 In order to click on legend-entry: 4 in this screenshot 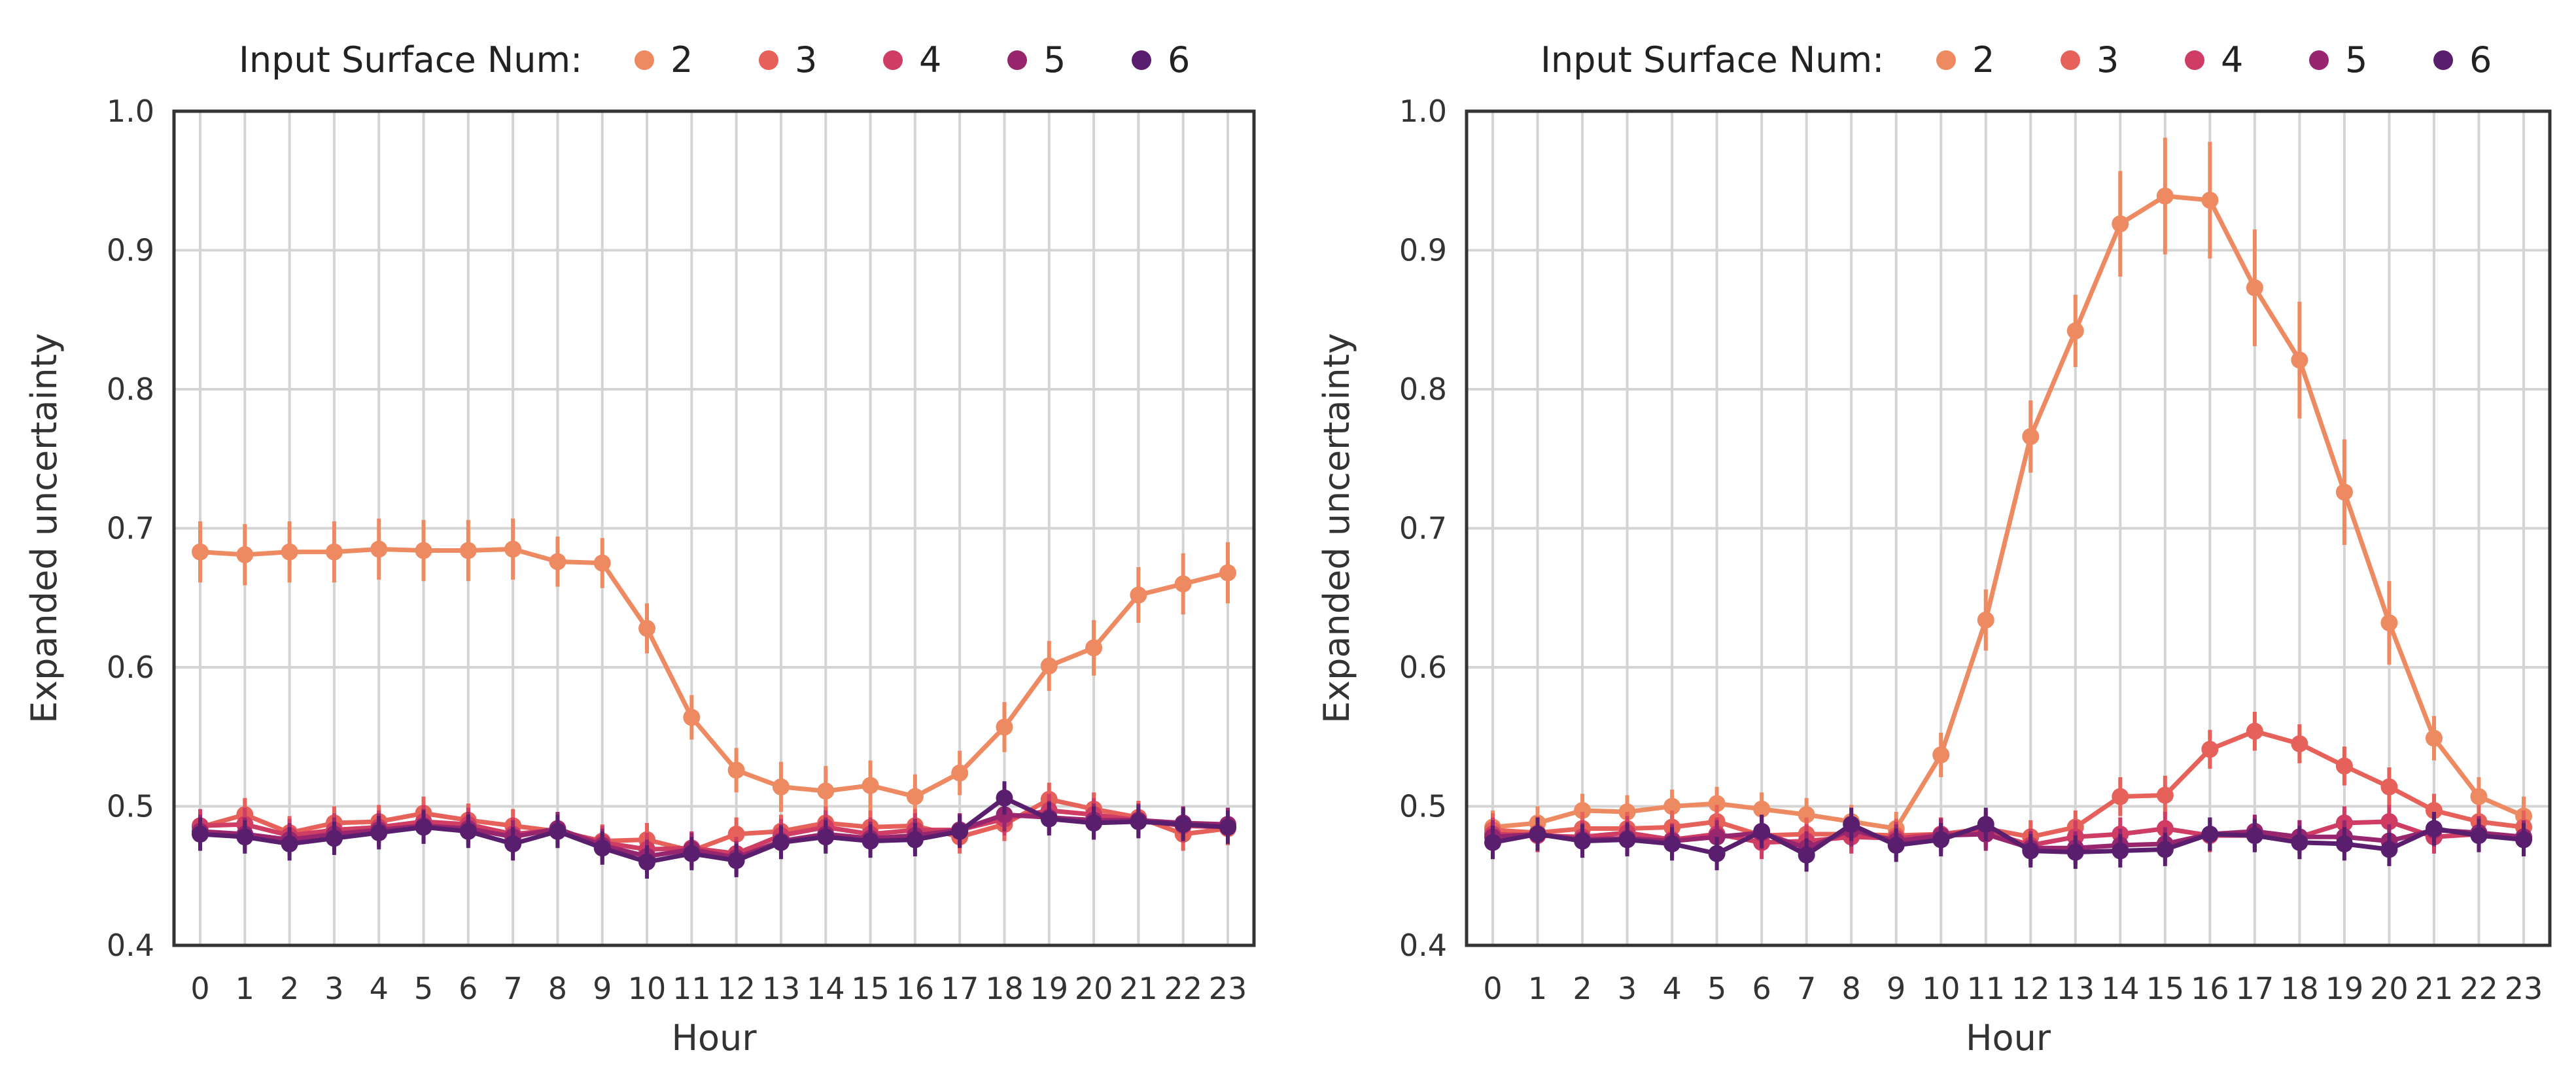, I will do `click(2232, 59)`.